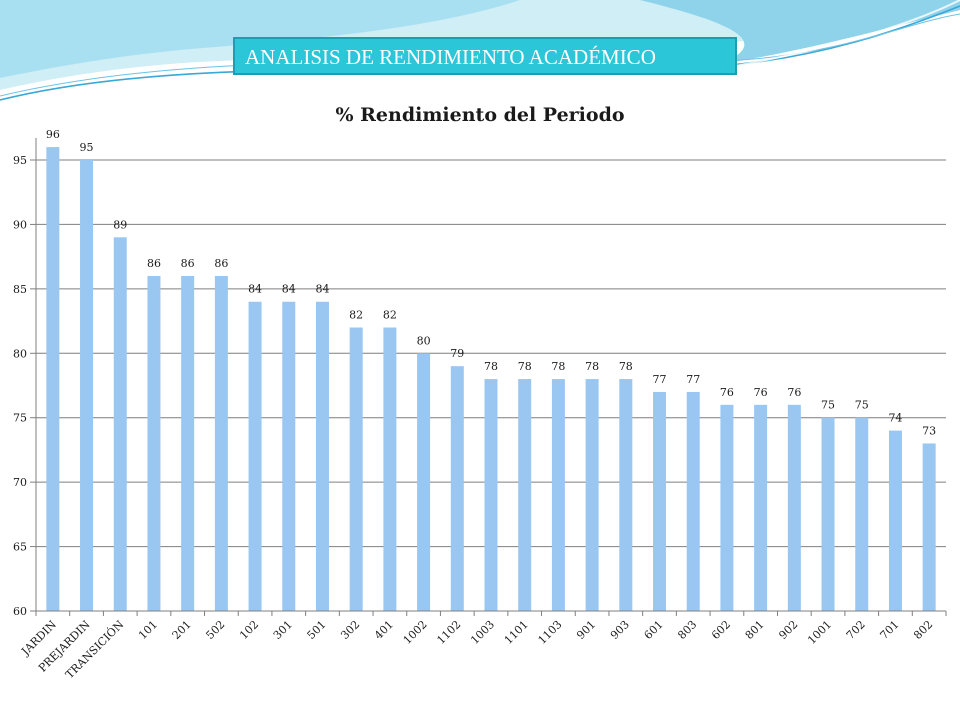 The height and width of the screenshot is (720, 960). What do you see at coordinates (20, 482) in the screenshot?
I see `y-tick-label: 70` at bounding box center [20, 482].